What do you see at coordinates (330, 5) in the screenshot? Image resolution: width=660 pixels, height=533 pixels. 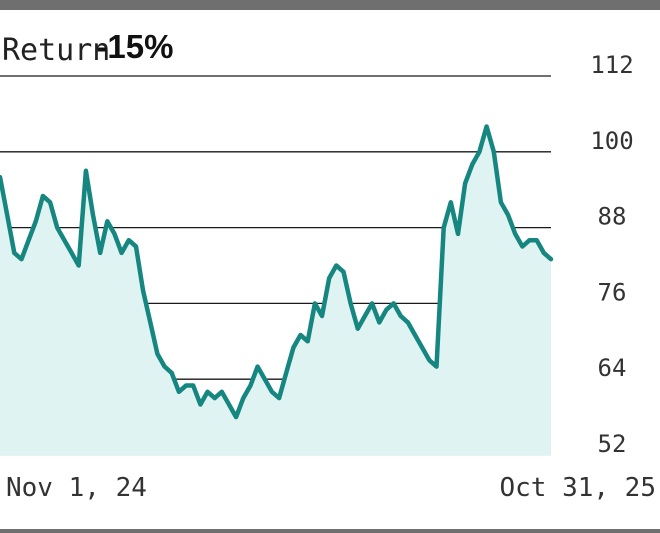 I see `top-border` at bounding box center [330, 5].